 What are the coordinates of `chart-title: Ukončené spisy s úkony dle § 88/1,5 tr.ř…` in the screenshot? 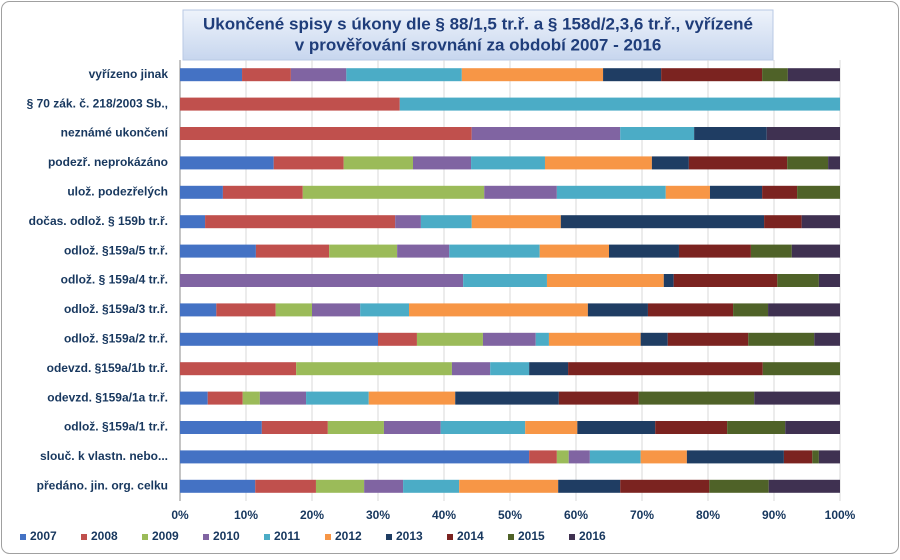 It's located at (478, 23).